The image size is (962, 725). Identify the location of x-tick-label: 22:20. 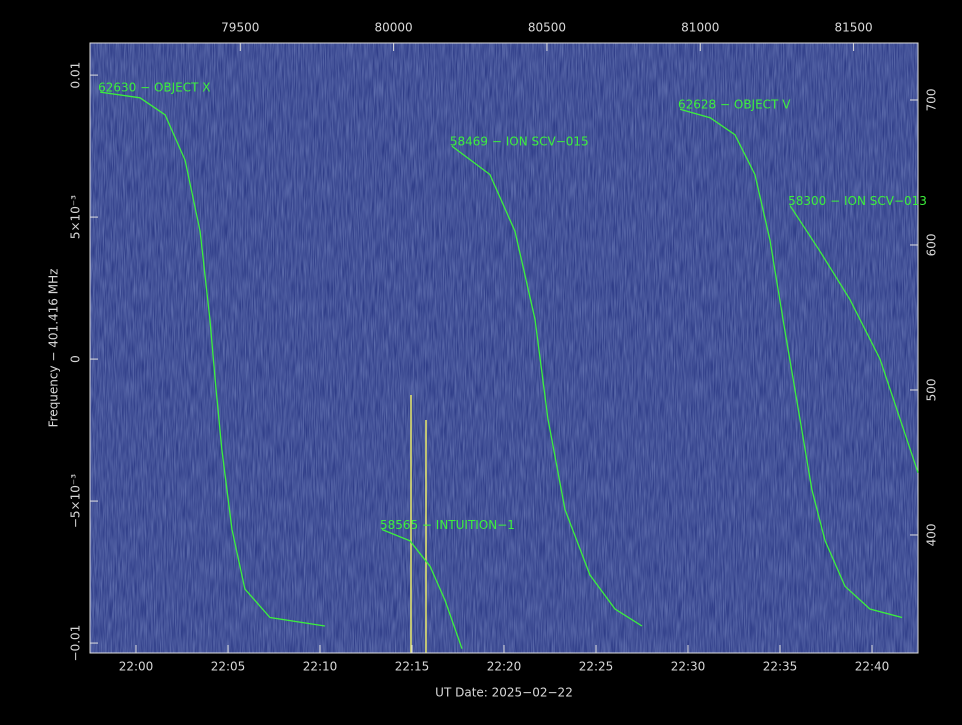
(504, 667).